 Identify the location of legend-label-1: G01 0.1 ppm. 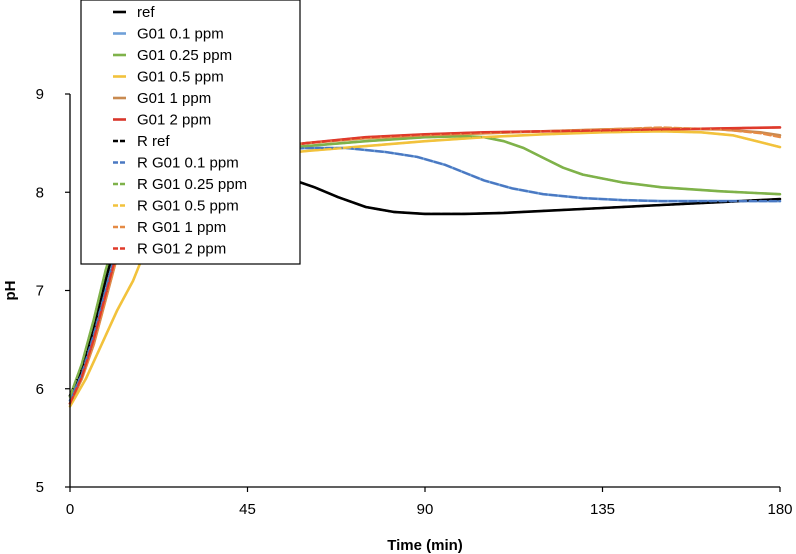
(180, 34).